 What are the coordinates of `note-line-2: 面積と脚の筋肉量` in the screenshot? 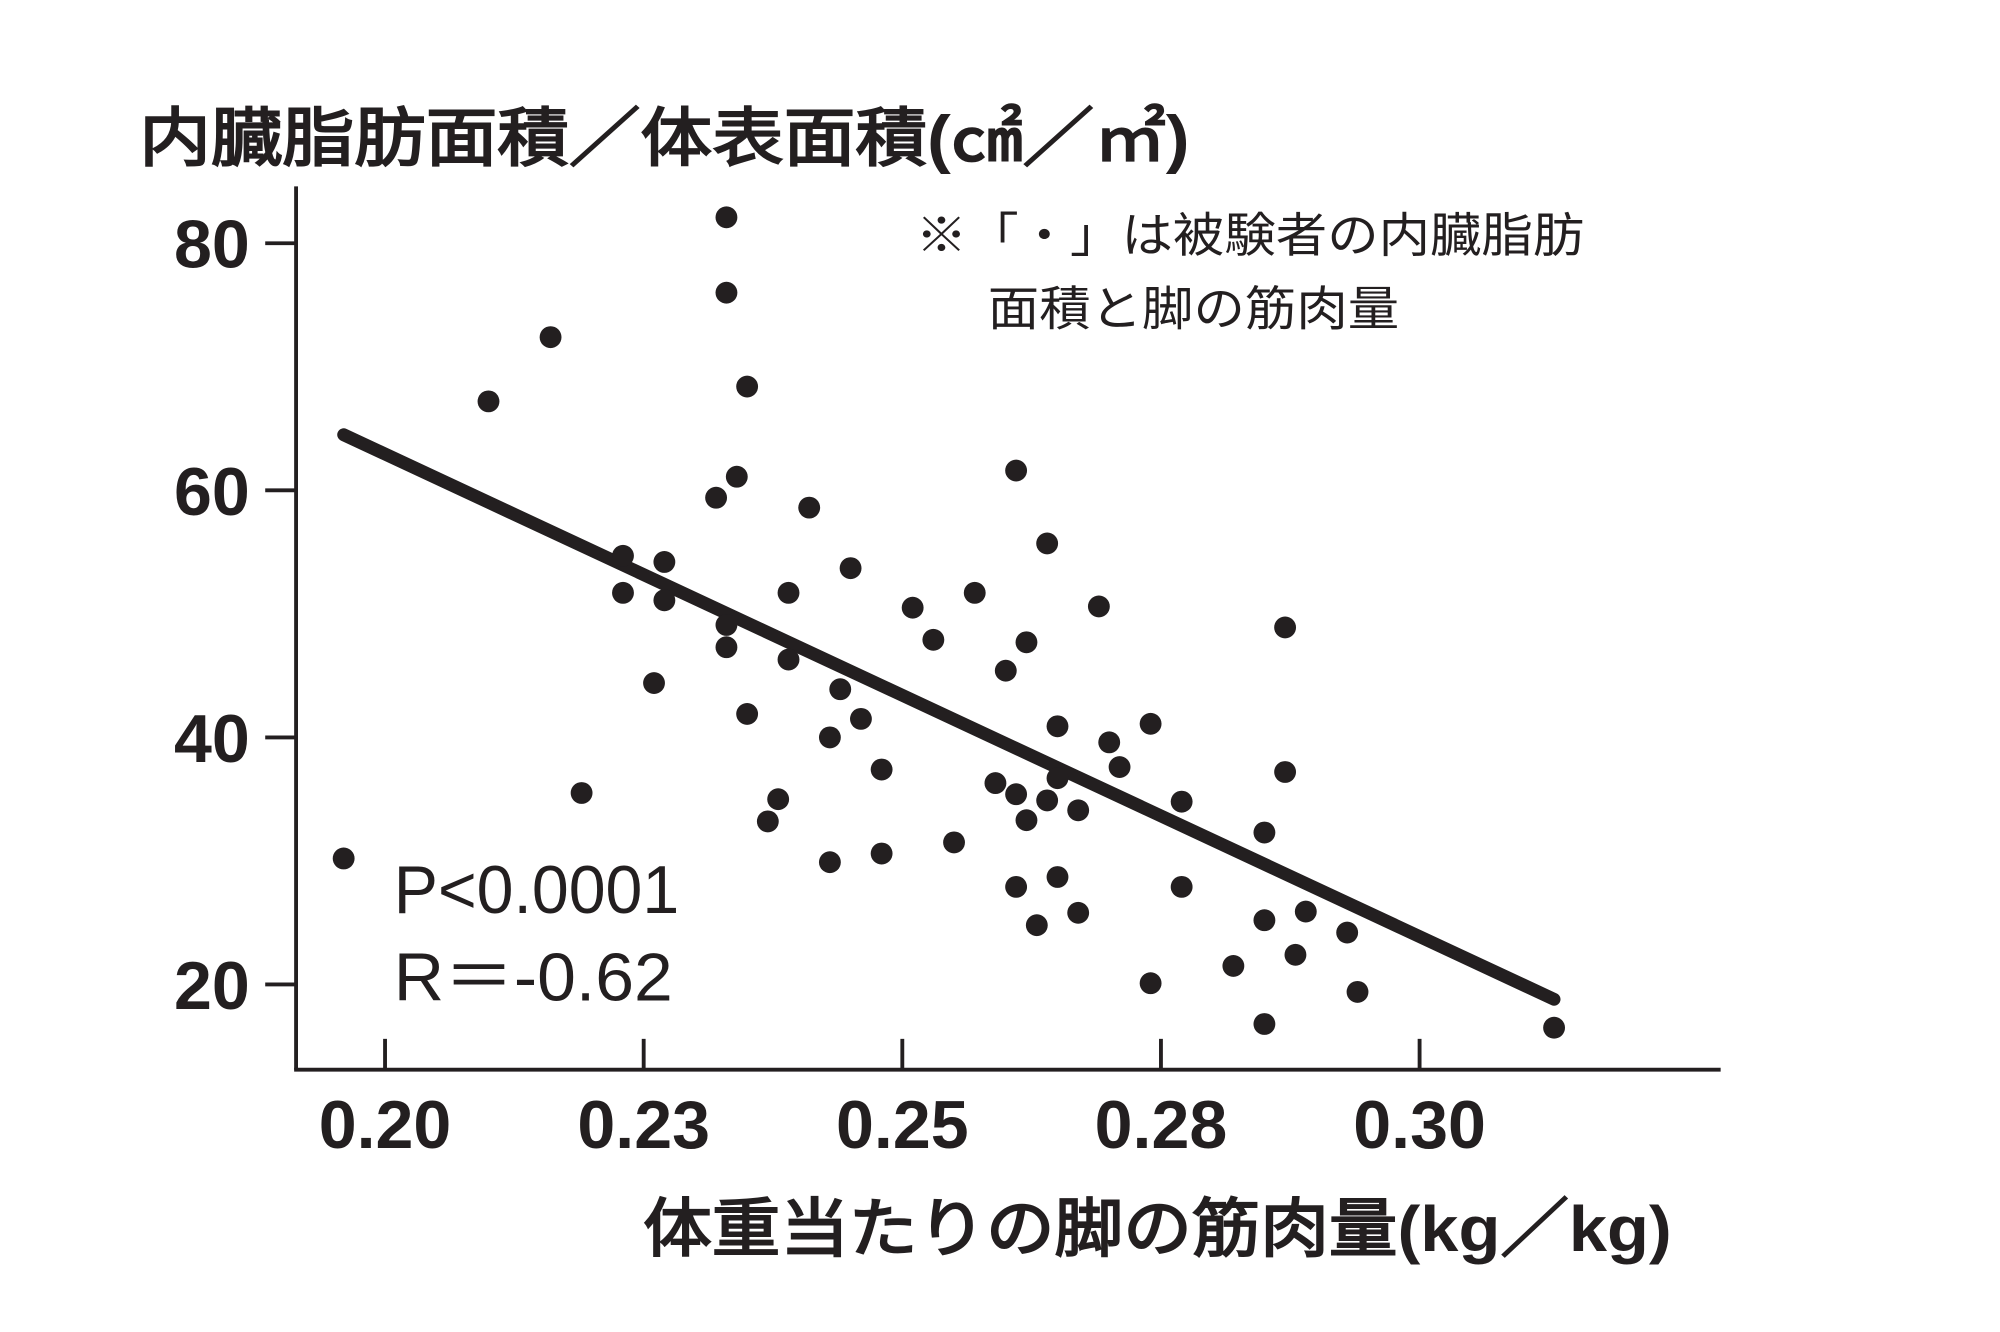 It's located at (1193, 309).